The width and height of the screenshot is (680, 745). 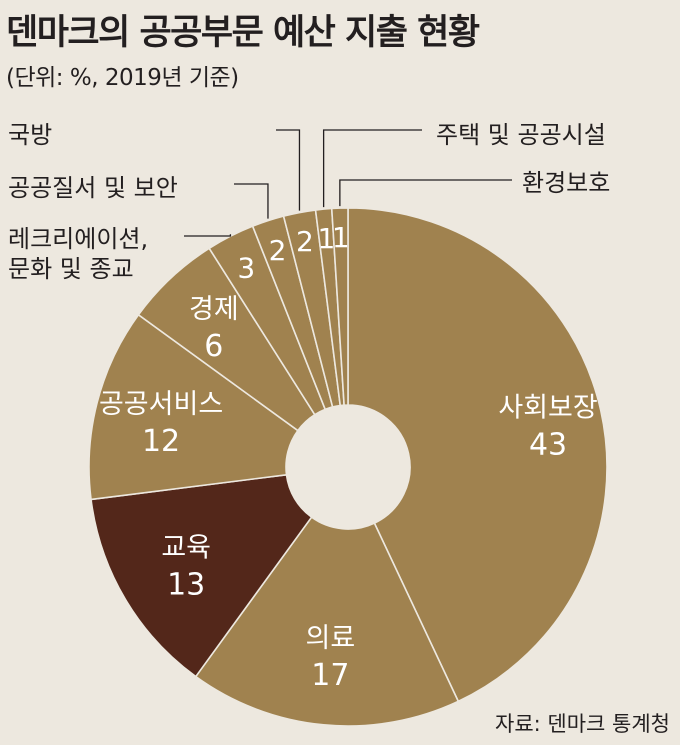 I want to click on slice-value-4: 6, so click(x=213, y=346).